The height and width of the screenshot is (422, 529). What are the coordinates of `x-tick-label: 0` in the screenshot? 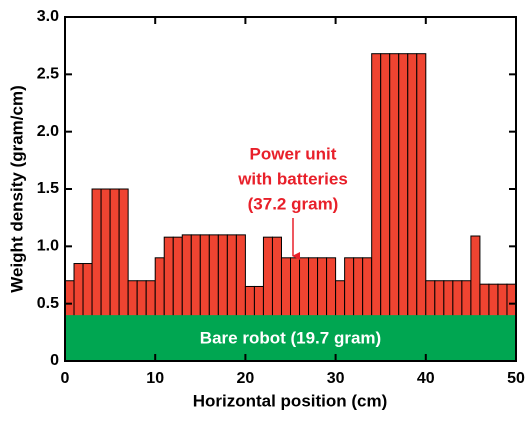 It's located at (65, 378).